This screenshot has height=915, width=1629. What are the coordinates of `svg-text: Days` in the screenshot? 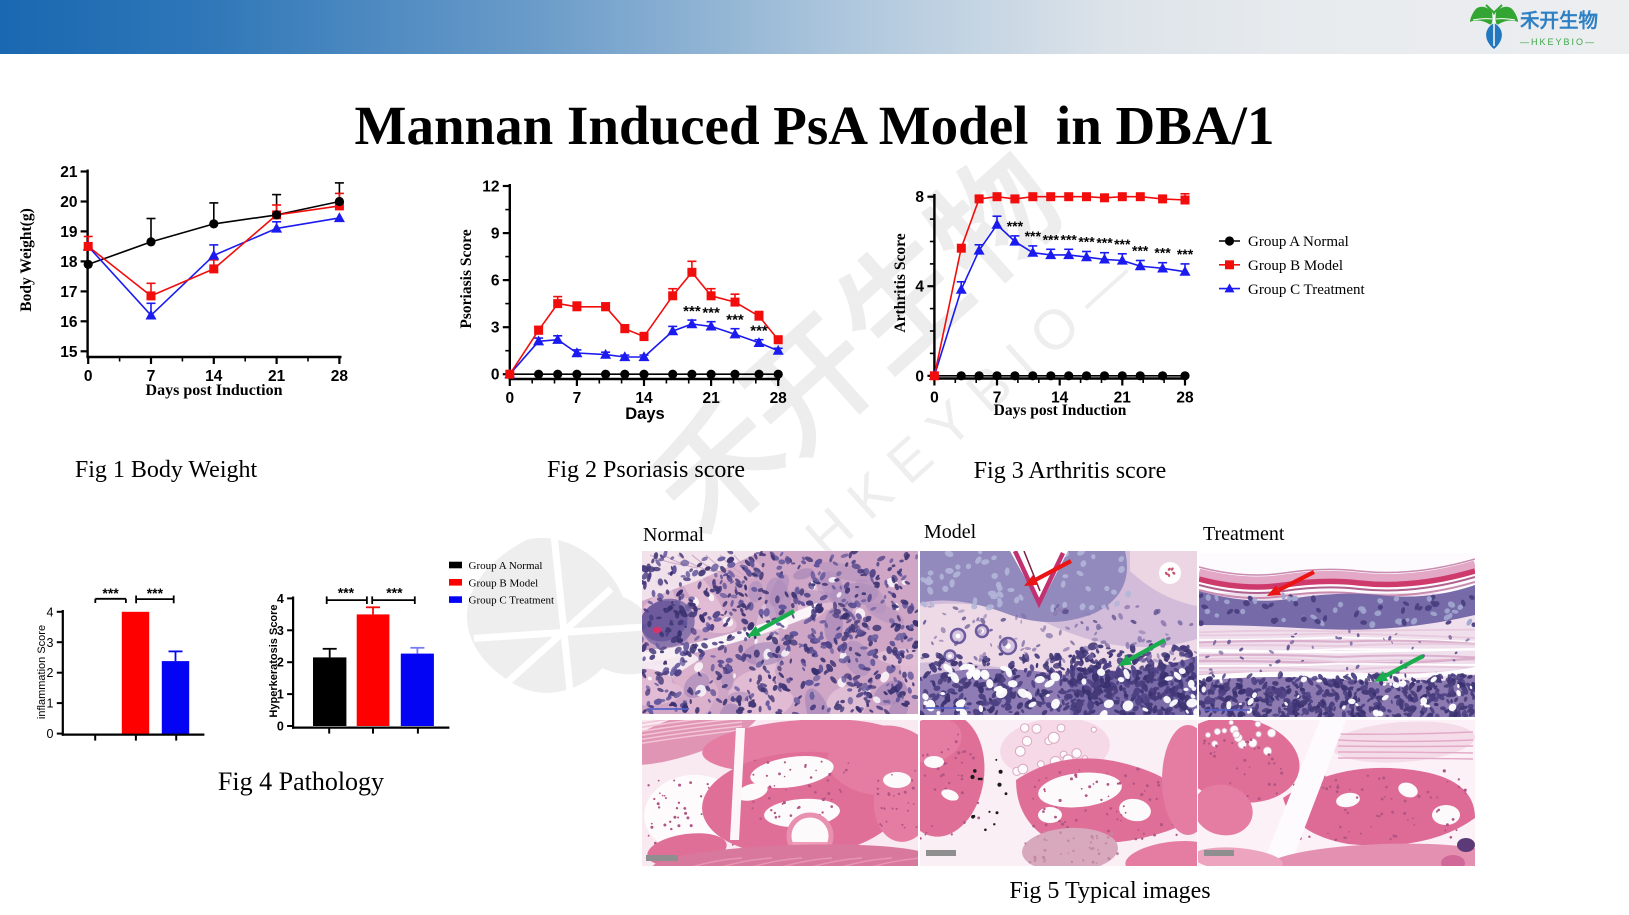 It's located at (644, 414).